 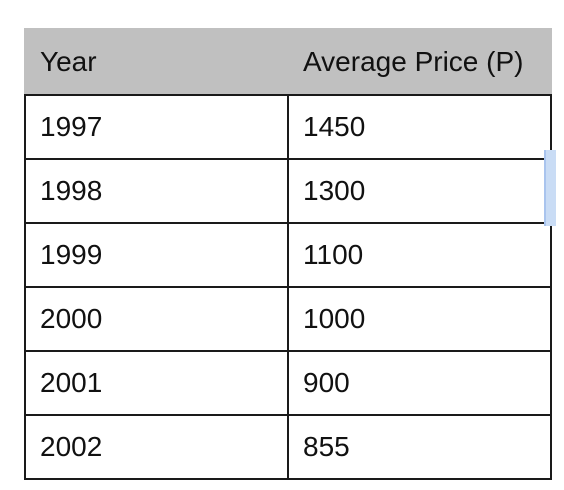 I want to click on table-row: 1997 1450, so click(x=288, y=127).